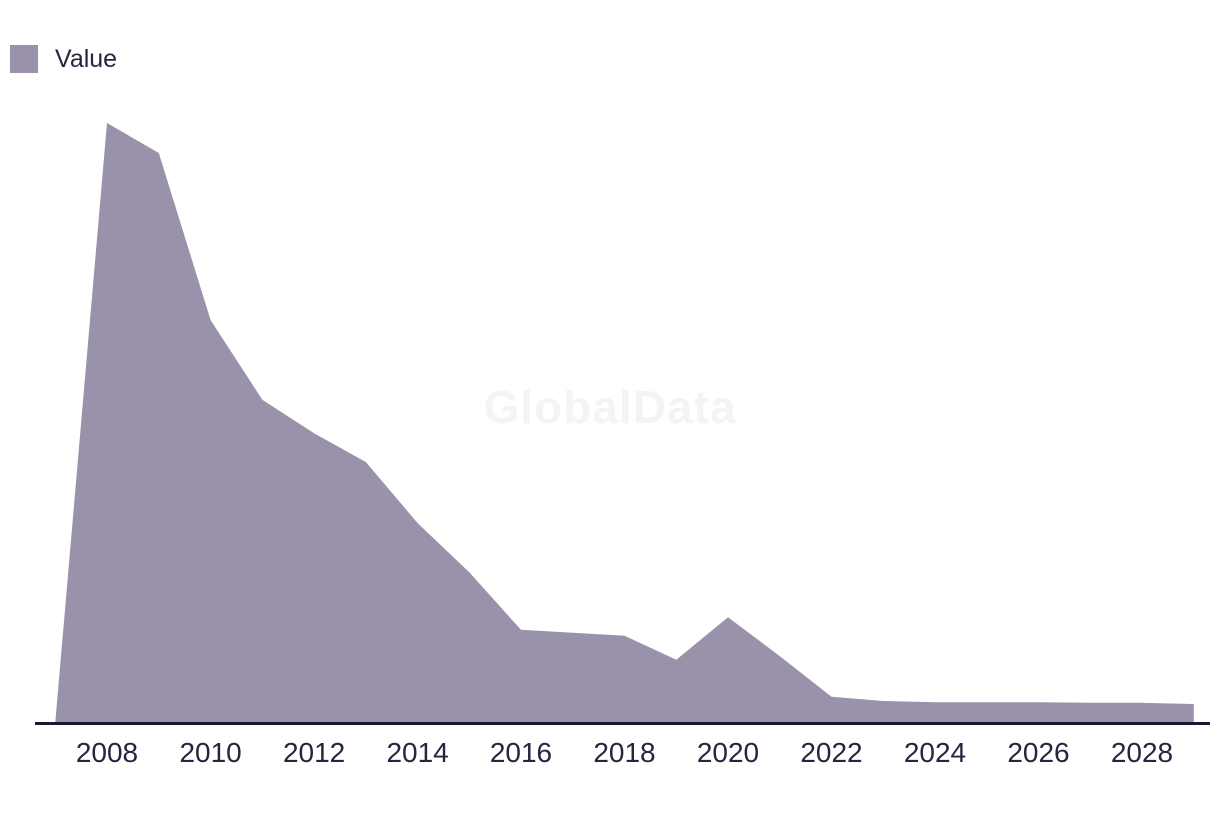  Describe the element at coordinates (24, 59) in the screenshot. I see `legend-swatch-value` at that location.